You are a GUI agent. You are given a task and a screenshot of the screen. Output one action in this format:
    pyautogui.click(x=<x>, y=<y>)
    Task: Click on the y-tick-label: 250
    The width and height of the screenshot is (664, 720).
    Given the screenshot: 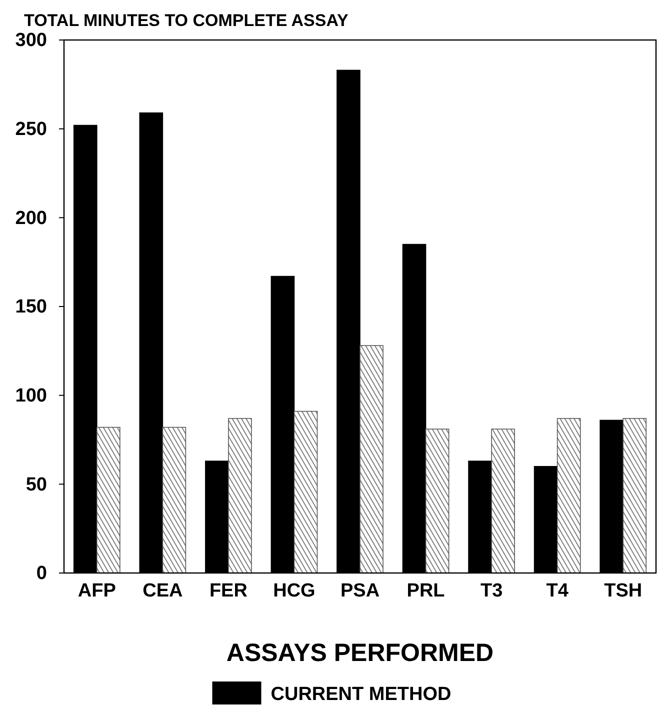 What is the action you would take?
    pyautogui.click(x=31, y=129)
    